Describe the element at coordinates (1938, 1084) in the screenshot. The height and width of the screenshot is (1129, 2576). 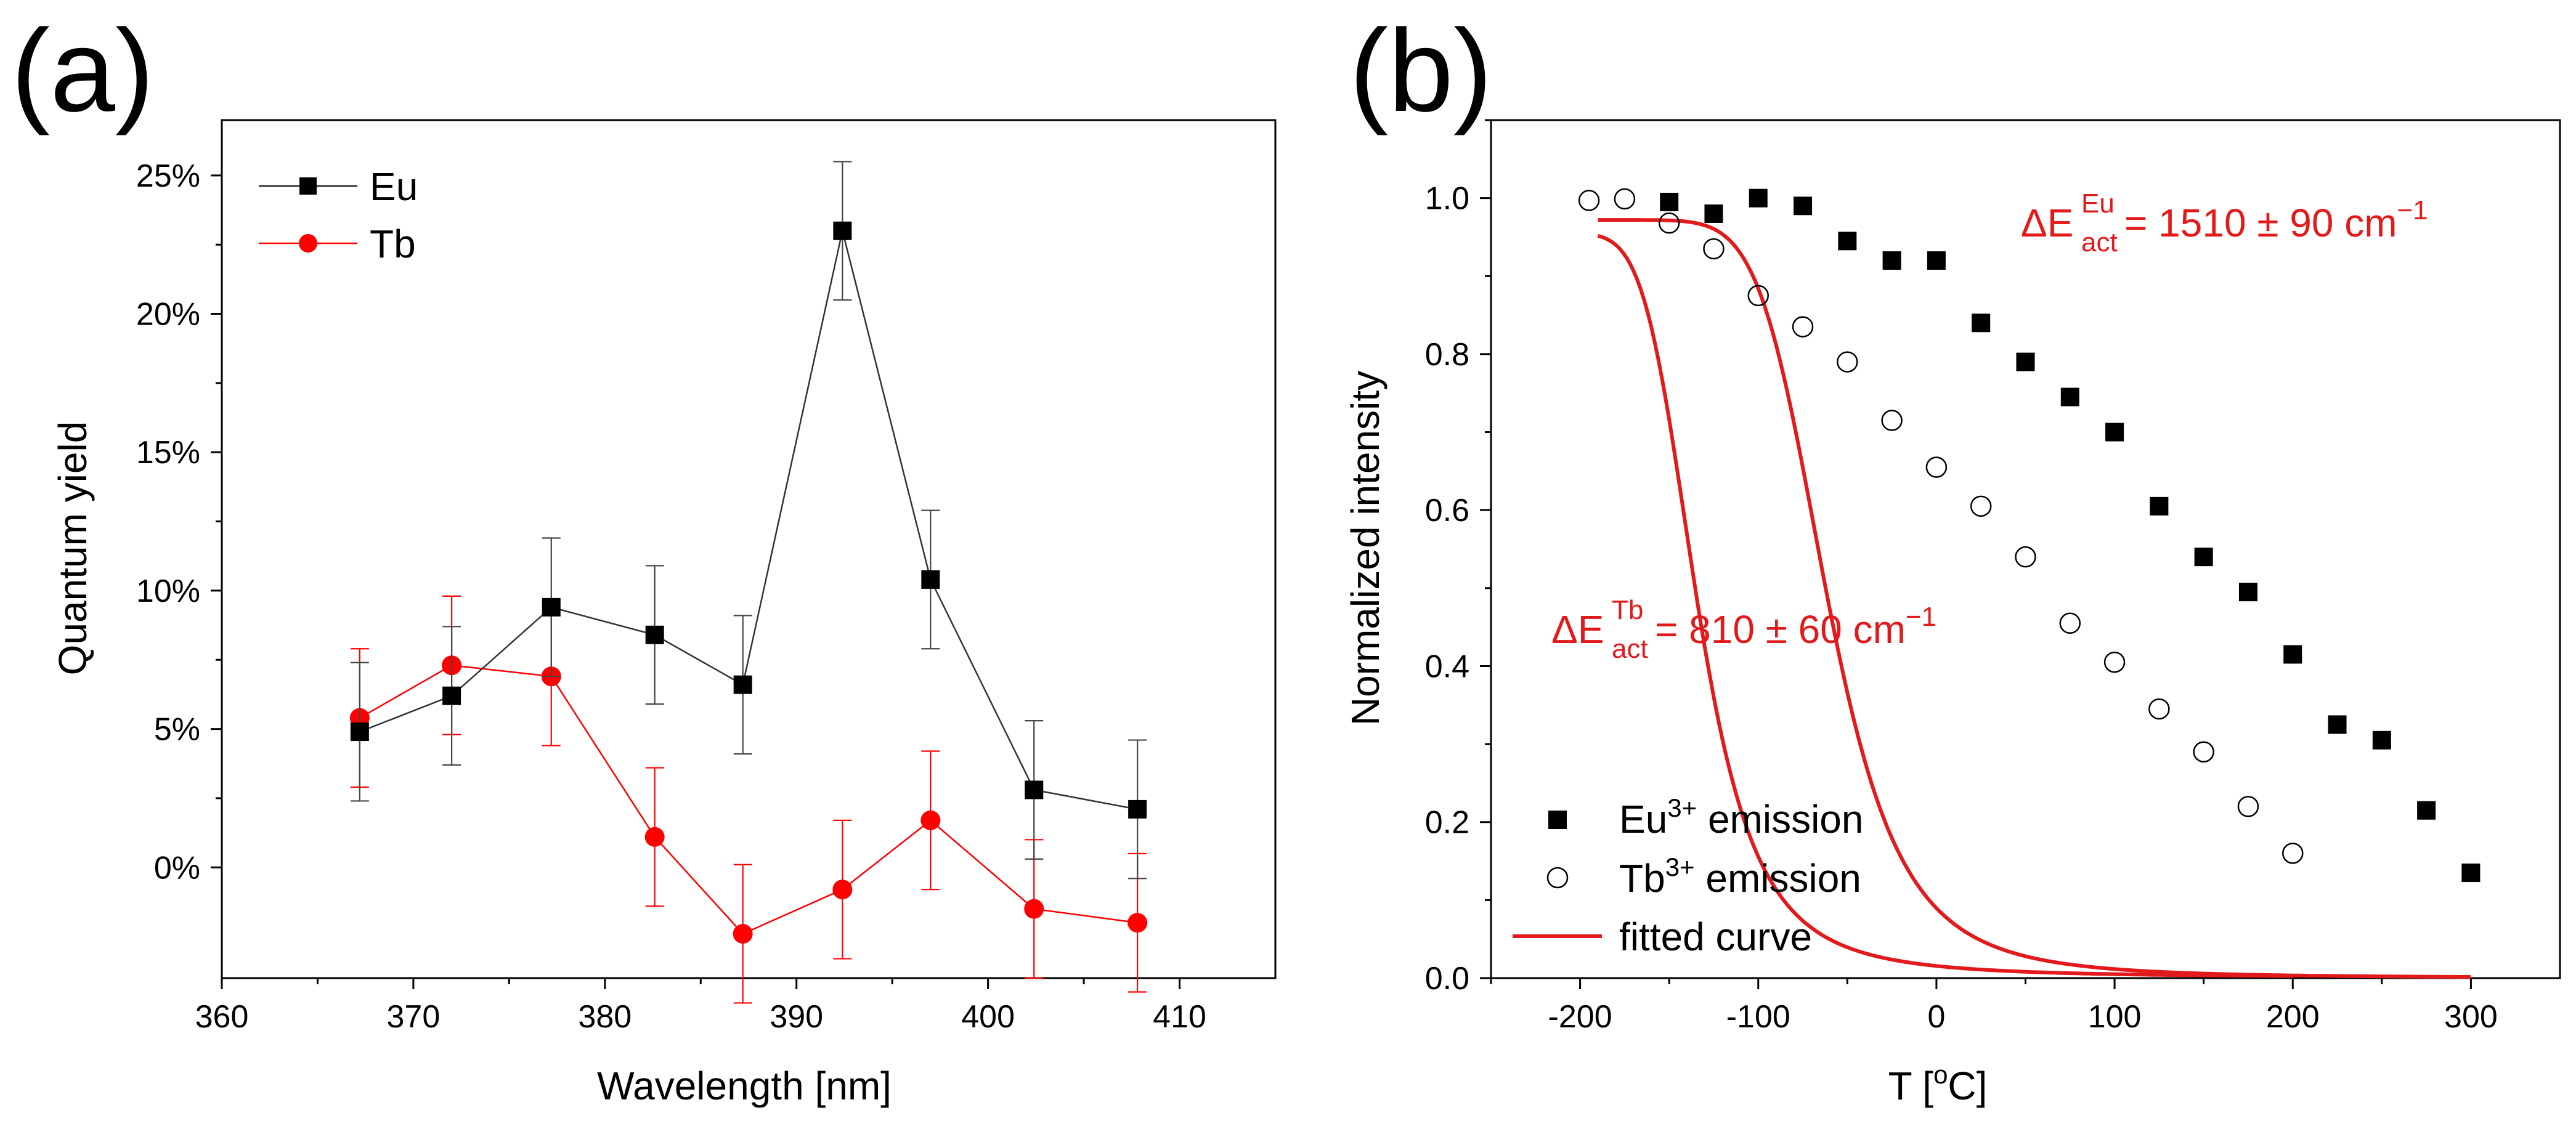
I see `chart-b-x-axis-title: T [oC]` at that location.